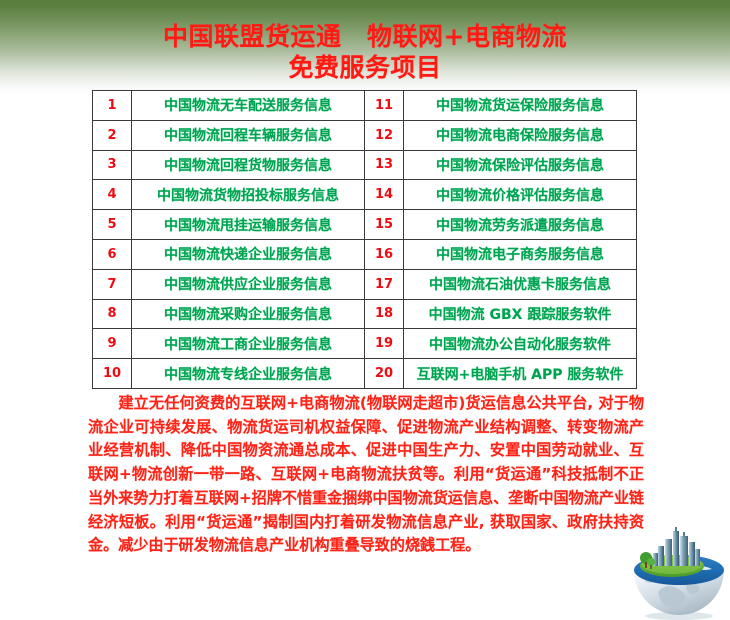  What do you see at coordinates (248, 254) in the screenshot?
I see `service-label: 中国物流快递企业服务信息` at bounding box center [248, 254].